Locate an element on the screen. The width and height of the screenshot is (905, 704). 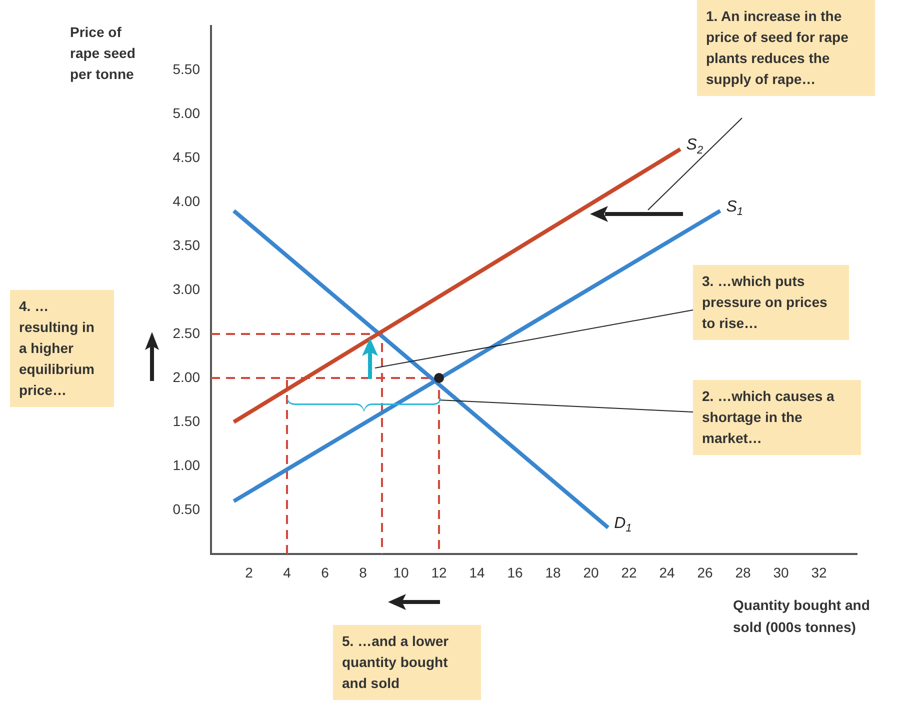
y-axis-title: Price of rape seed per tonne is located at coordinates (103, 53).